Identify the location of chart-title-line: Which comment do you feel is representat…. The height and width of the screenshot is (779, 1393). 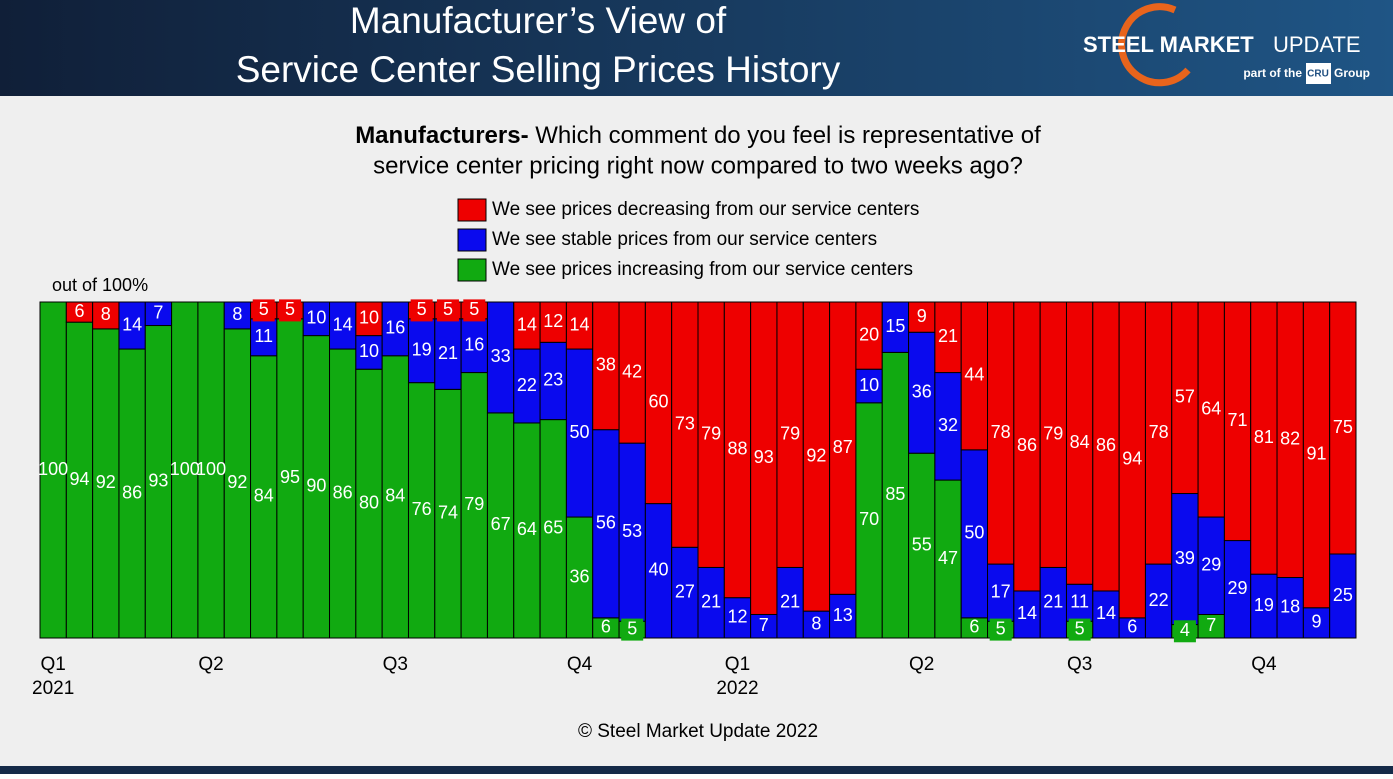
(788, 135).